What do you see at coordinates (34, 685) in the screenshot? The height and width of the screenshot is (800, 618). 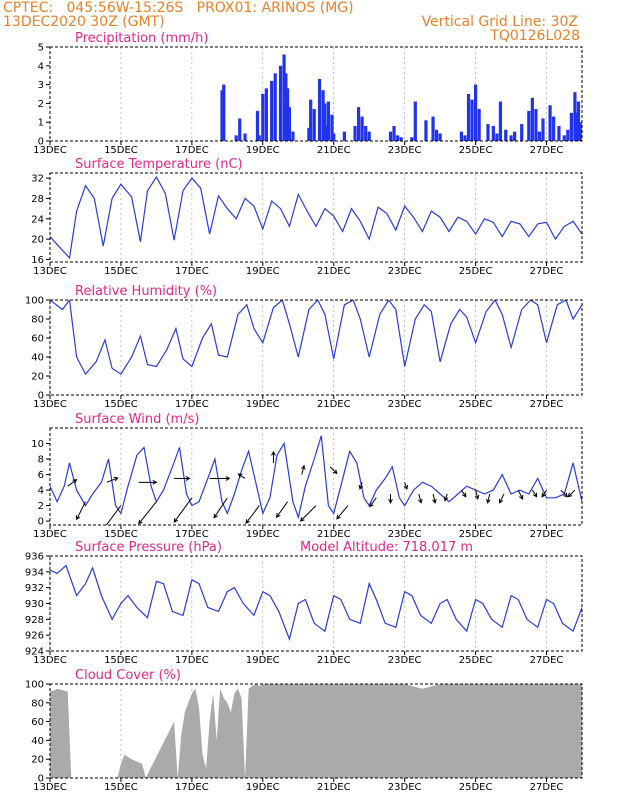 I see `y-tick-label: 100` at bounding box center [34, 685].